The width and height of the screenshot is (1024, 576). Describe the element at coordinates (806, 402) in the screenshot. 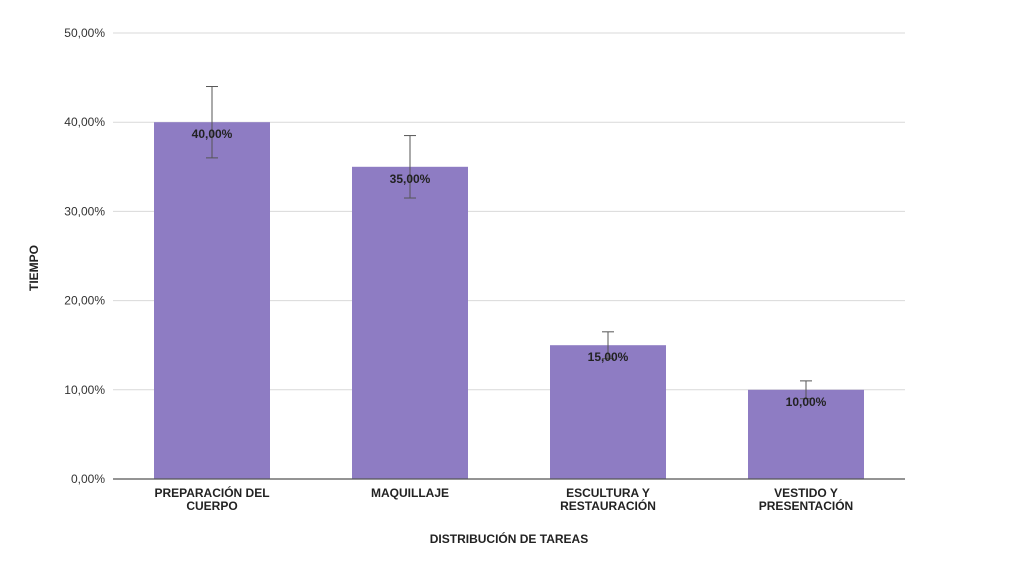

I see `data-label: 10,00%` at that location.